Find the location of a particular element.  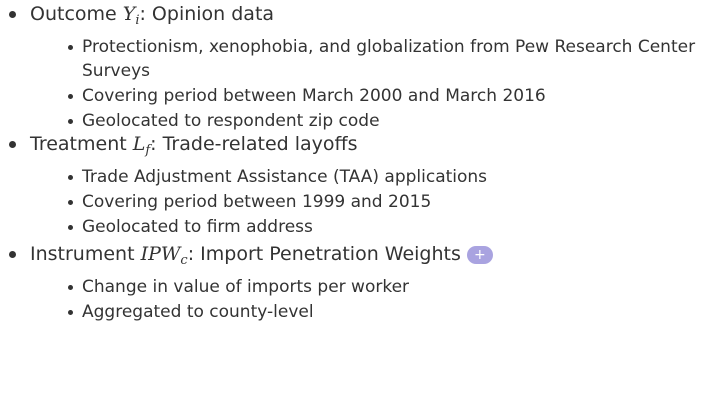

item-heading: Outcome Yi: Opinion data is located at coordinates (354, 17).